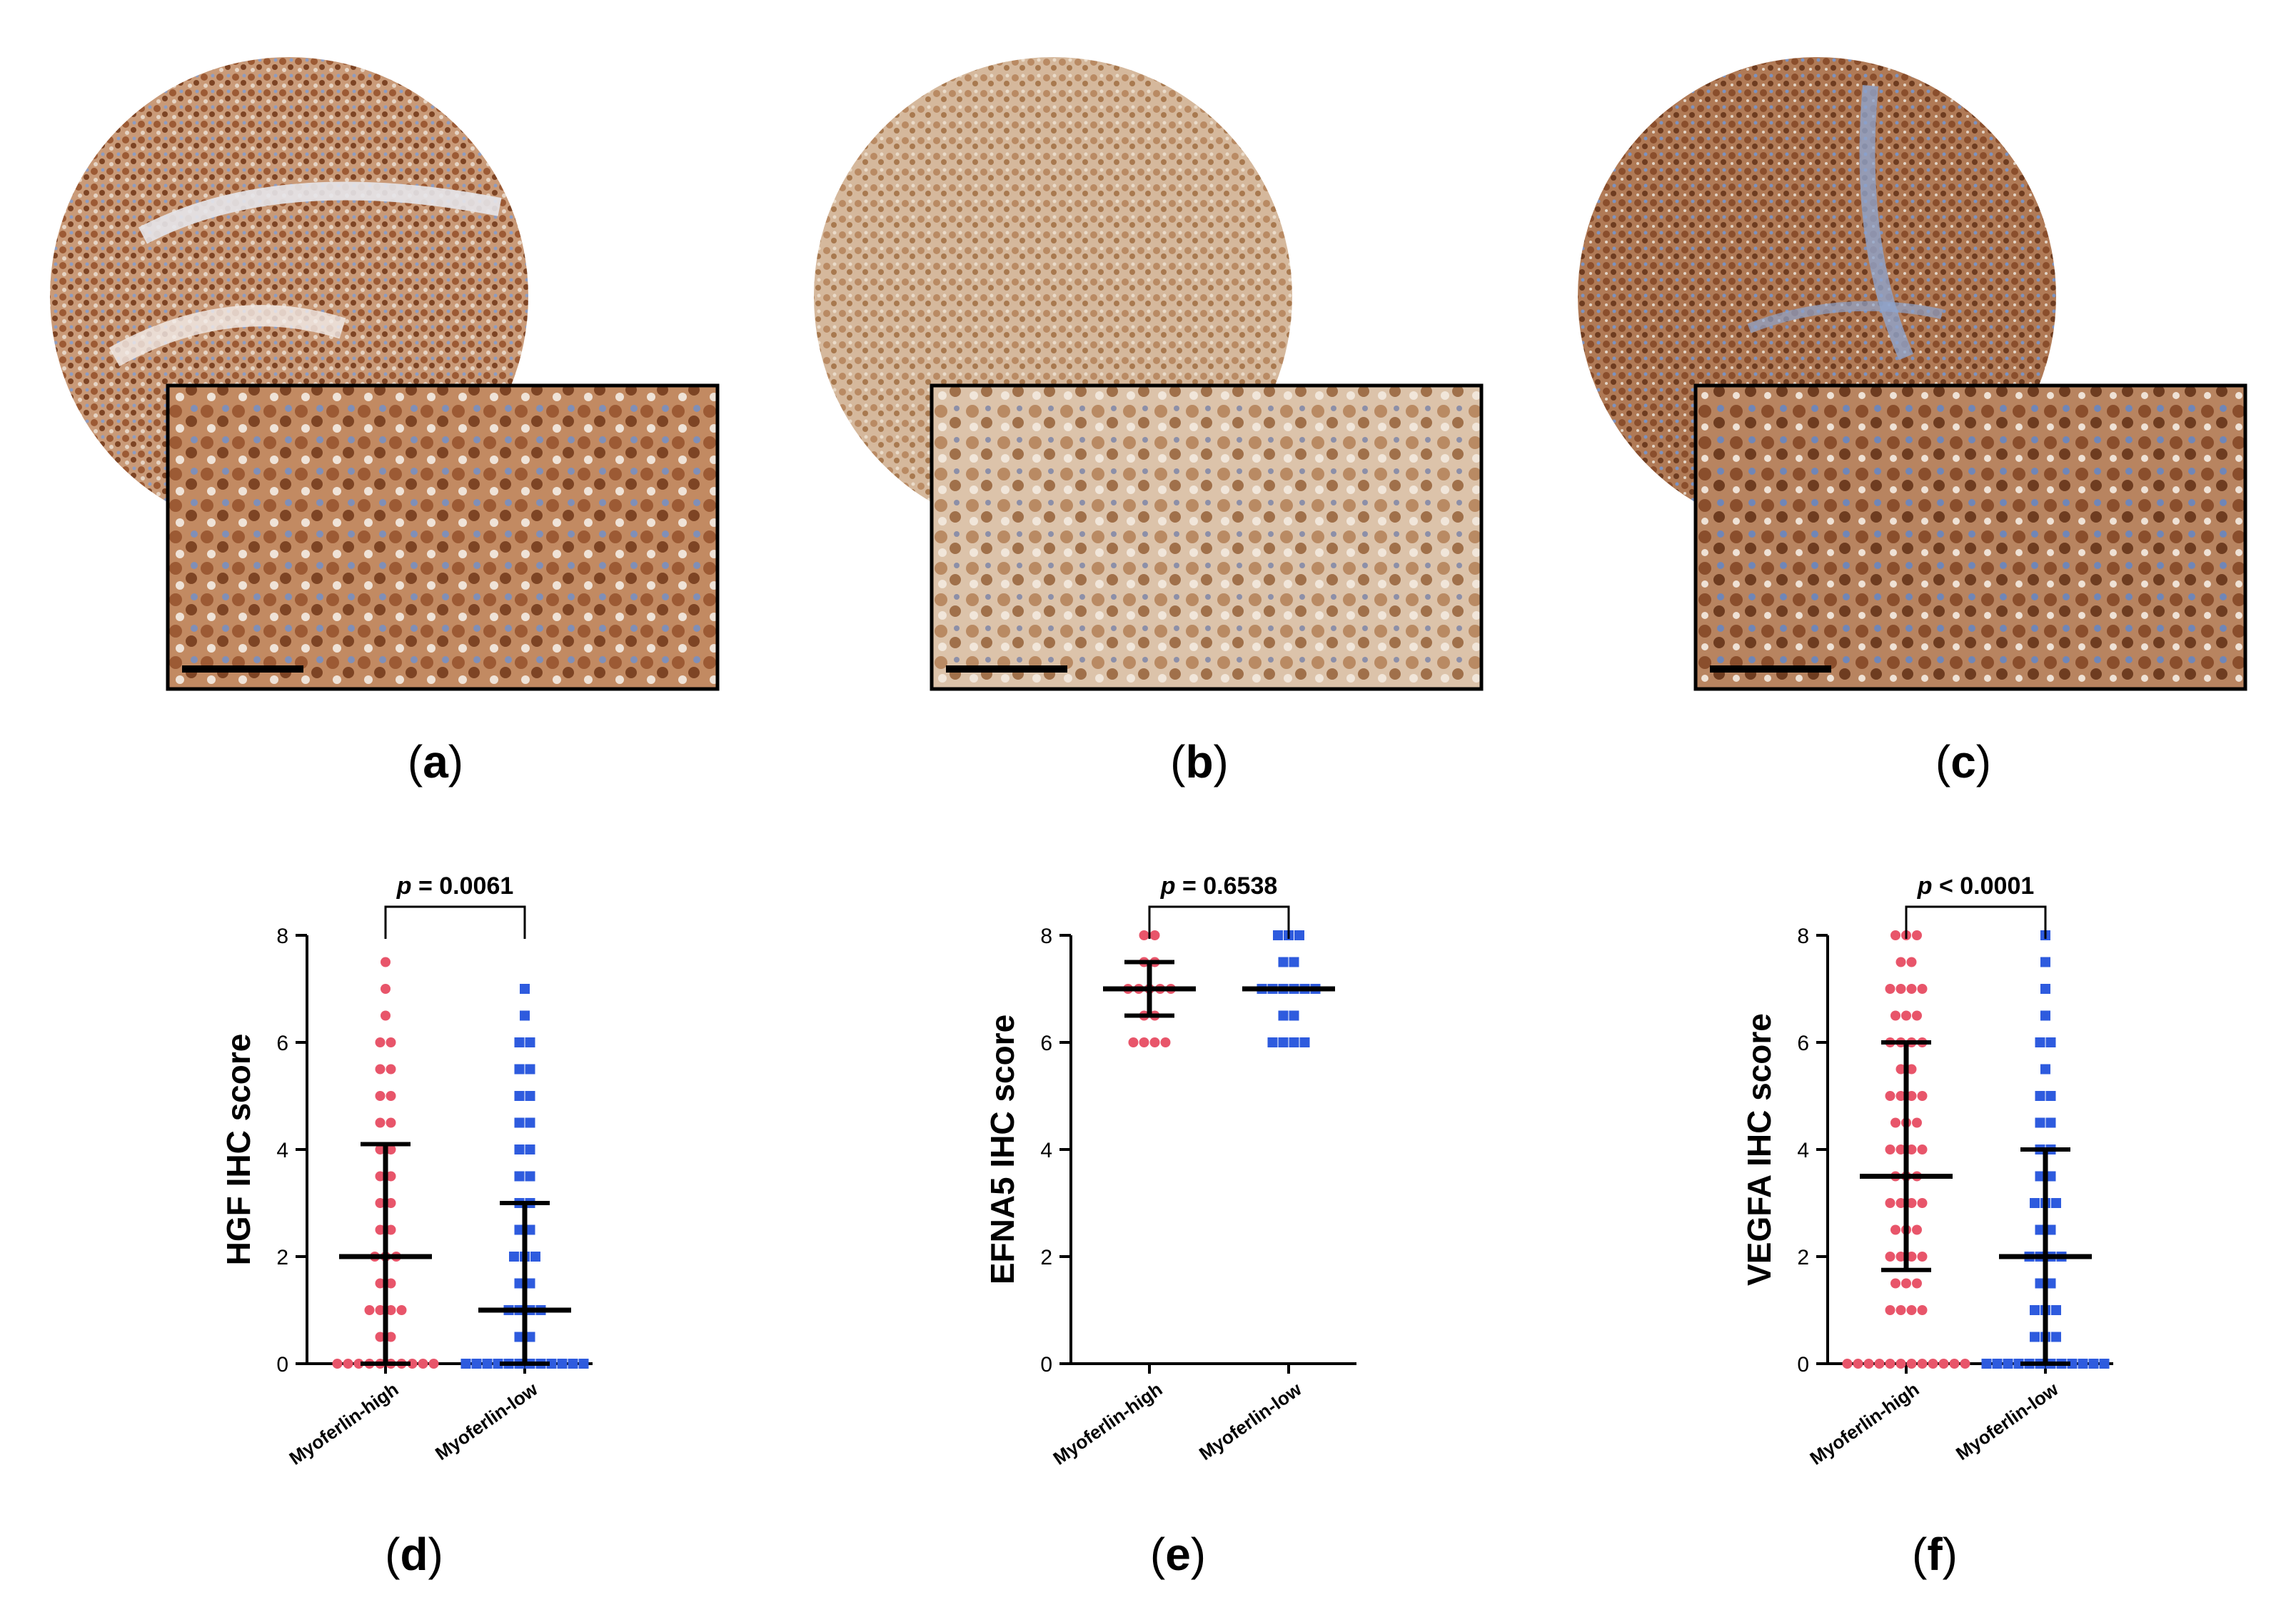  What do you see at coordinates (1002, 1149) in the screenshot?
I see `y-axis-label: EFNA5 IHC score` at bounding box center [1002, 1149].